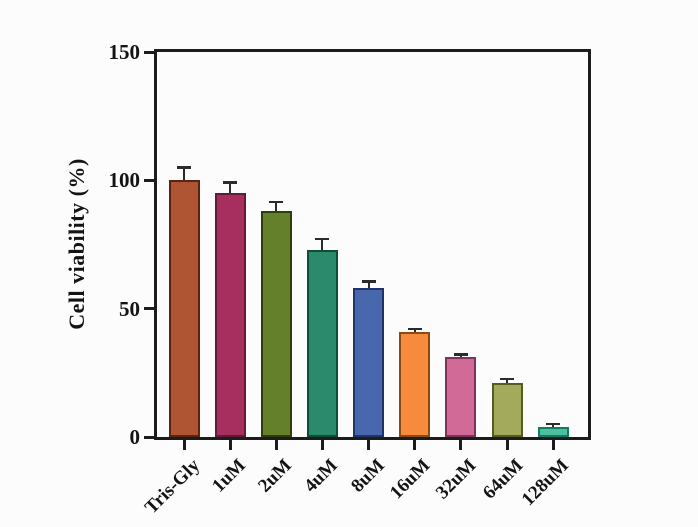  Describe the element at coordinates (275, 476) in the screenshot. I see `x-tick-label: 2uM` at that location.